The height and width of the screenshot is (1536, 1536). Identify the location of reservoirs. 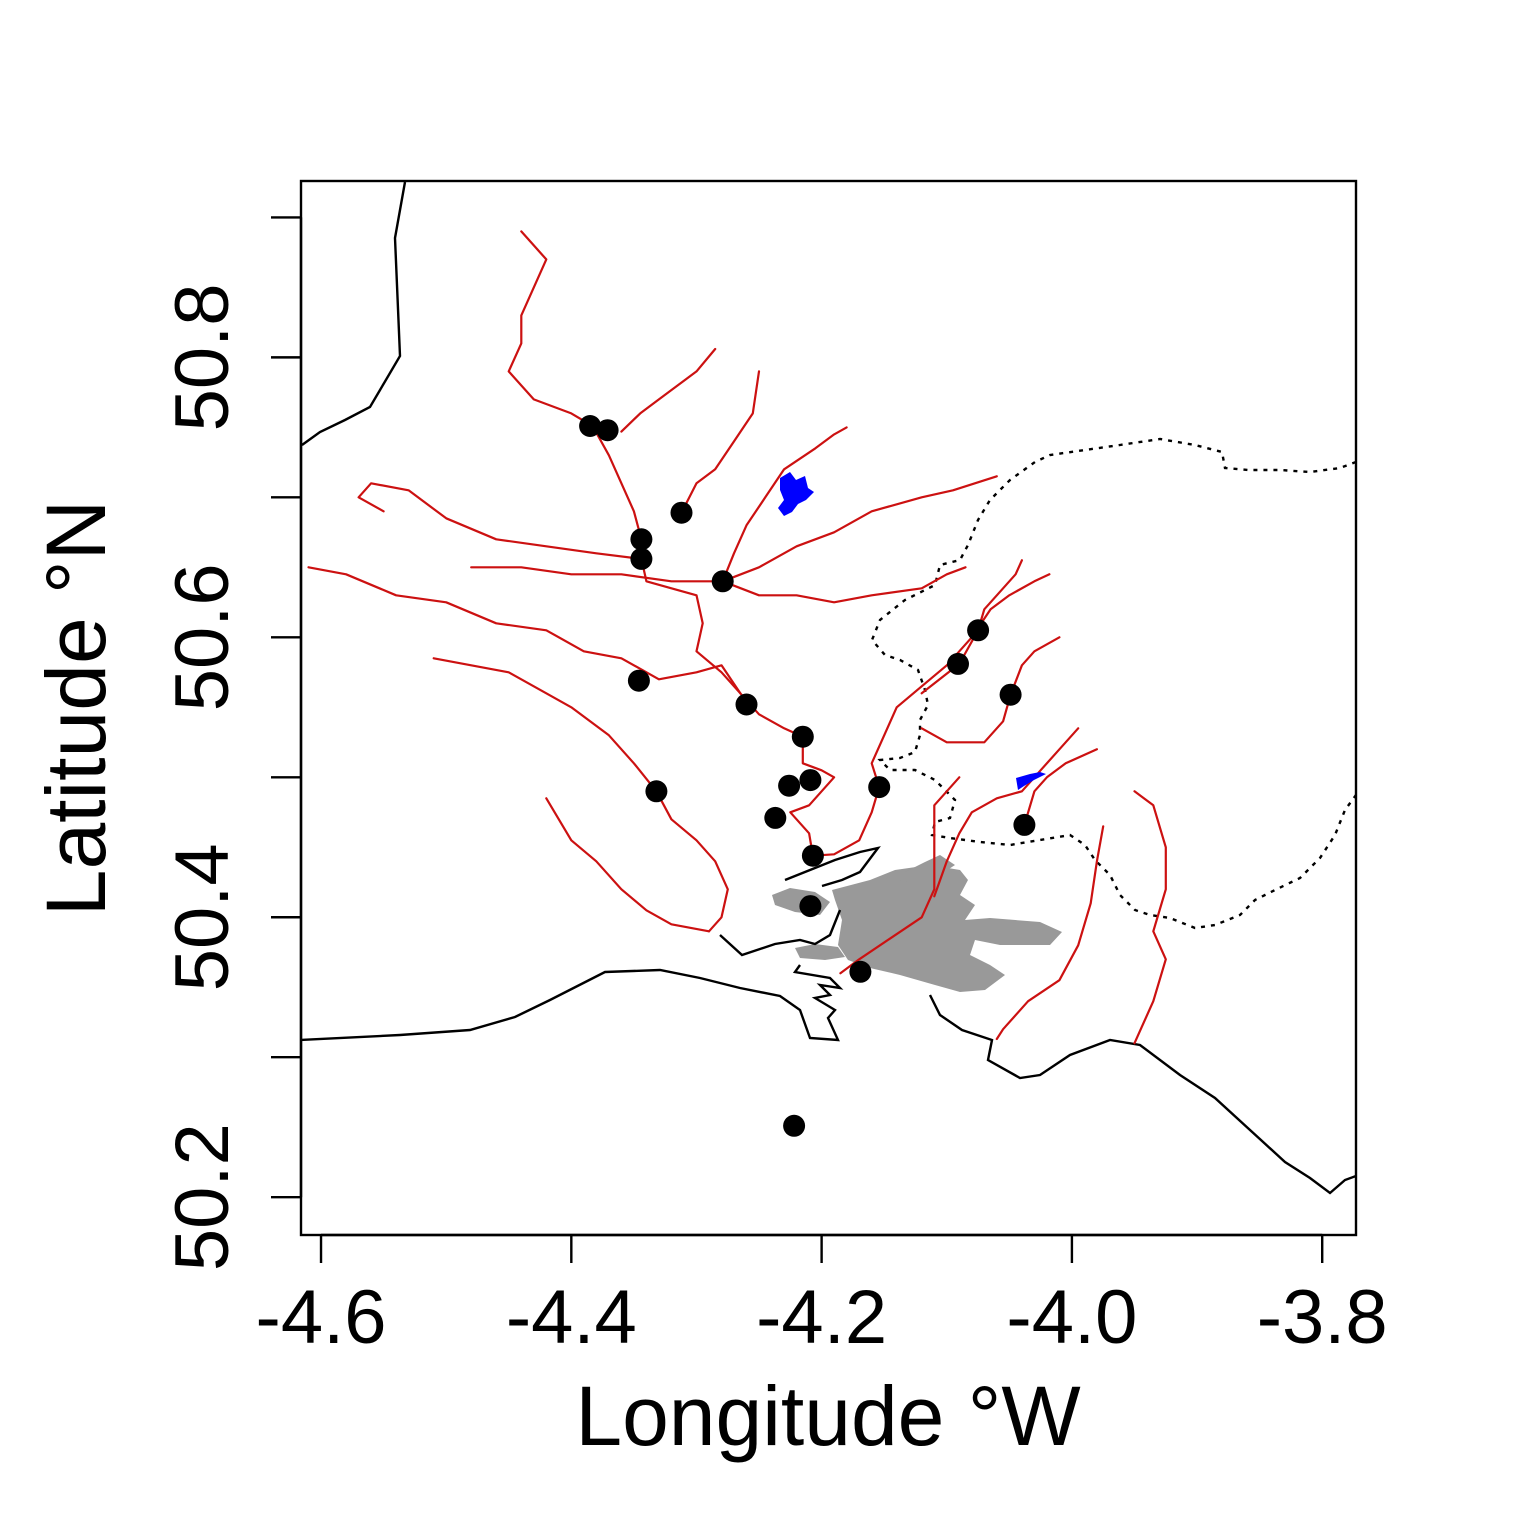
(912, 631).